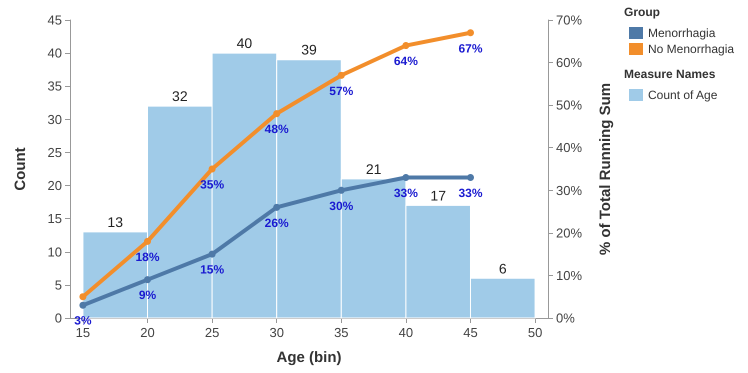 This screenshot has width=748, height=373. Describe the element at coordinates (309, 50) in the screenshot. I see `data-label: 39` at that location.